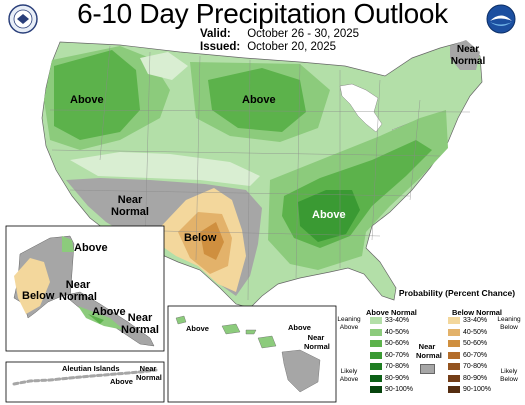 The width and height of the screenshot is (525, 405). What do you see at coordinates (349, 323) in the screenshot?
I see `legend-leaning-above: Leaning Above` at bounding box center [349, 323].